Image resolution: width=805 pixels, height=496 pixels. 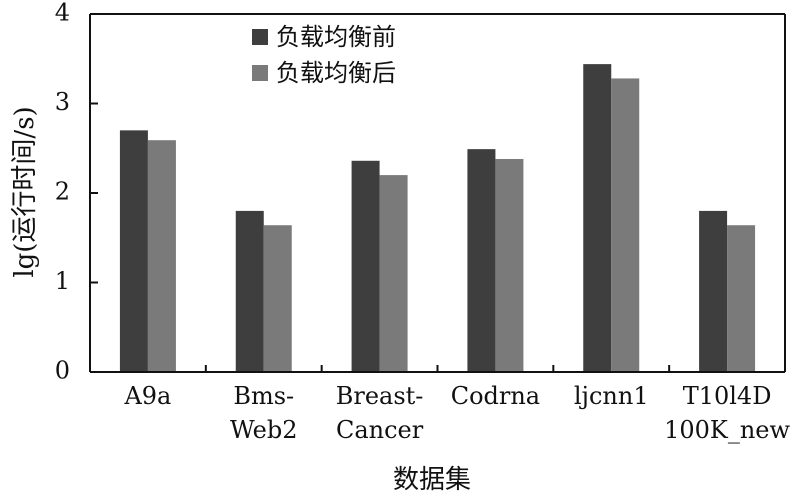 What do you see at coordinates (380, 396) in the screenshot?
I see `x-tick-label: Breast-` at bounding box center [380, 396].